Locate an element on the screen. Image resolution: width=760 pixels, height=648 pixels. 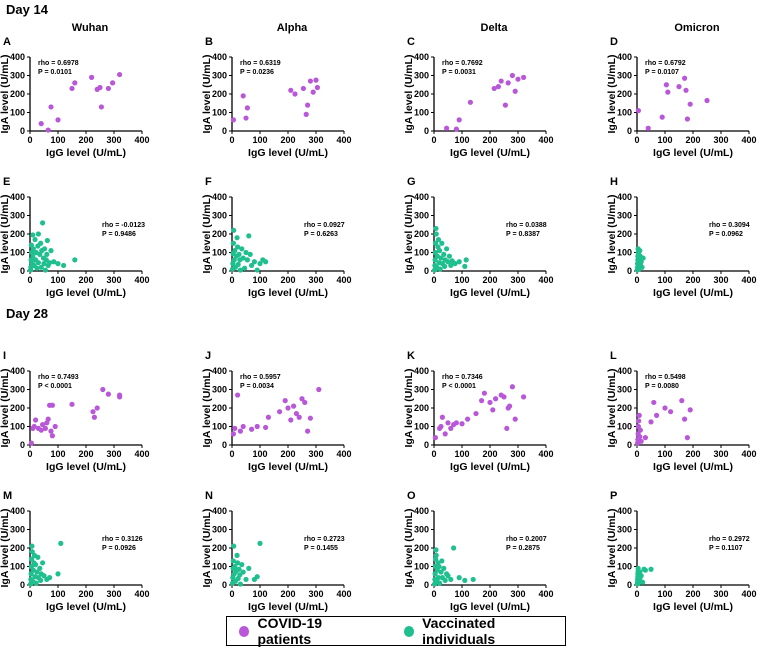
panel-label-m: M is located at coordinates (7, 496).